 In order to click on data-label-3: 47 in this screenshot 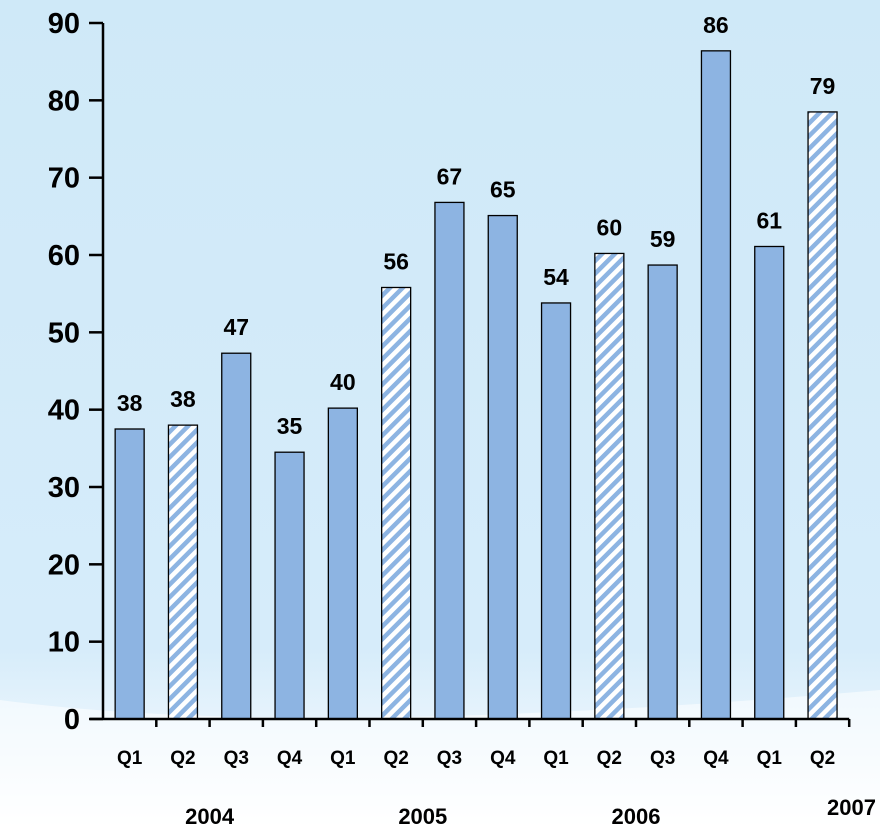, I will do `click(236, 327)`.